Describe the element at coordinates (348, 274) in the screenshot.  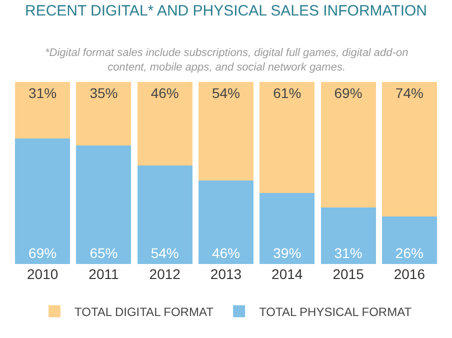
I see `x-tick-label: 2015` at that location.